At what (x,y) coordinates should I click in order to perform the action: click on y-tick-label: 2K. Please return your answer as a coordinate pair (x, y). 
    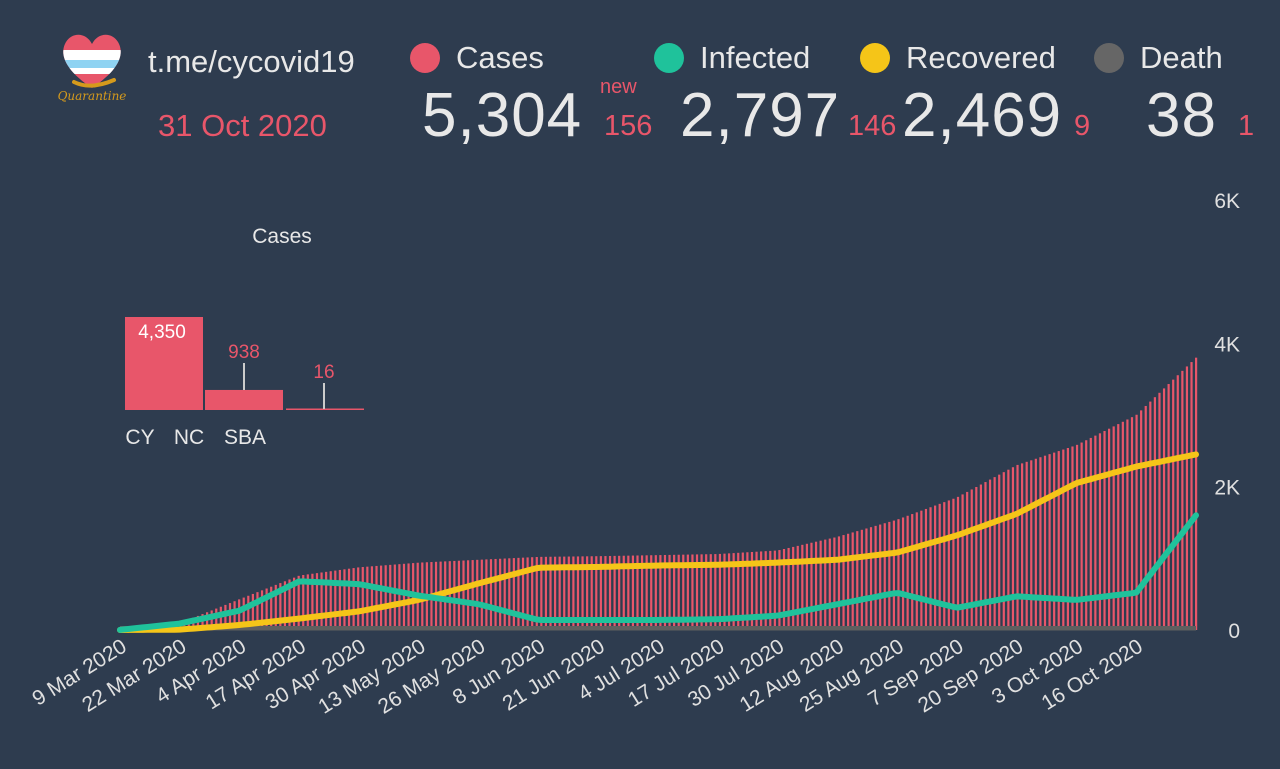
    Looking at the image, I should click on (1227, 488).